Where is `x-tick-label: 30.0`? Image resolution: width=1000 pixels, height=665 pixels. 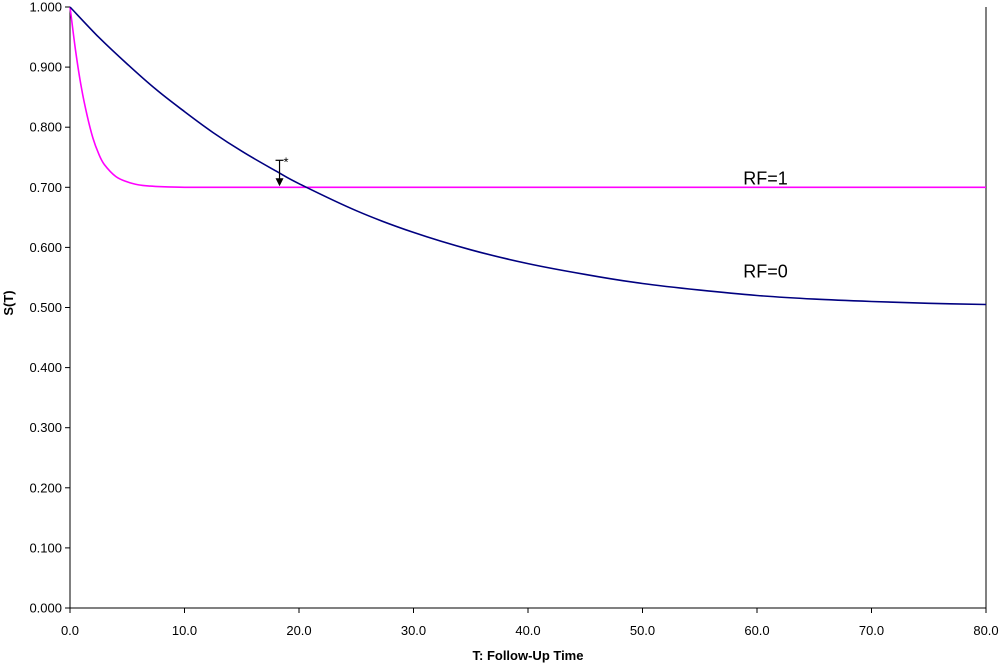 x-tick-label: 30.0 is located at coordinates (413, 630).